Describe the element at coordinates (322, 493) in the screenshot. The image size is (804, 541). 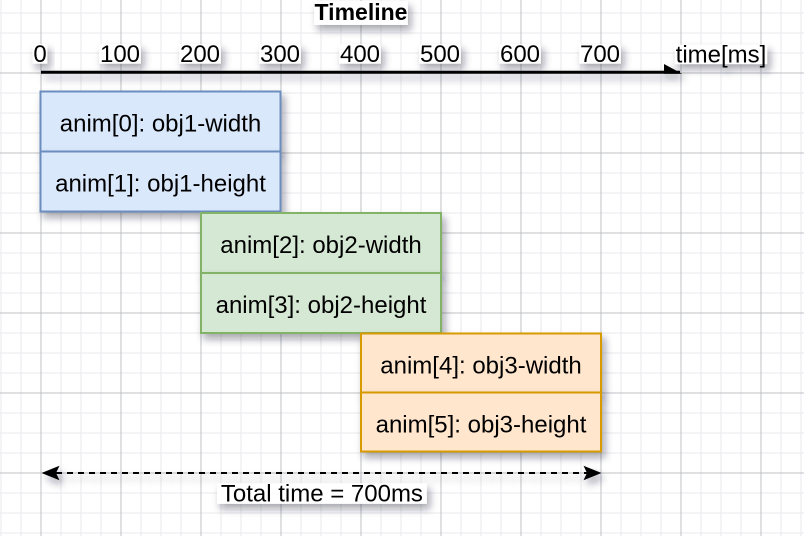
I see `svg-text: Total time = 700ms` at that location.